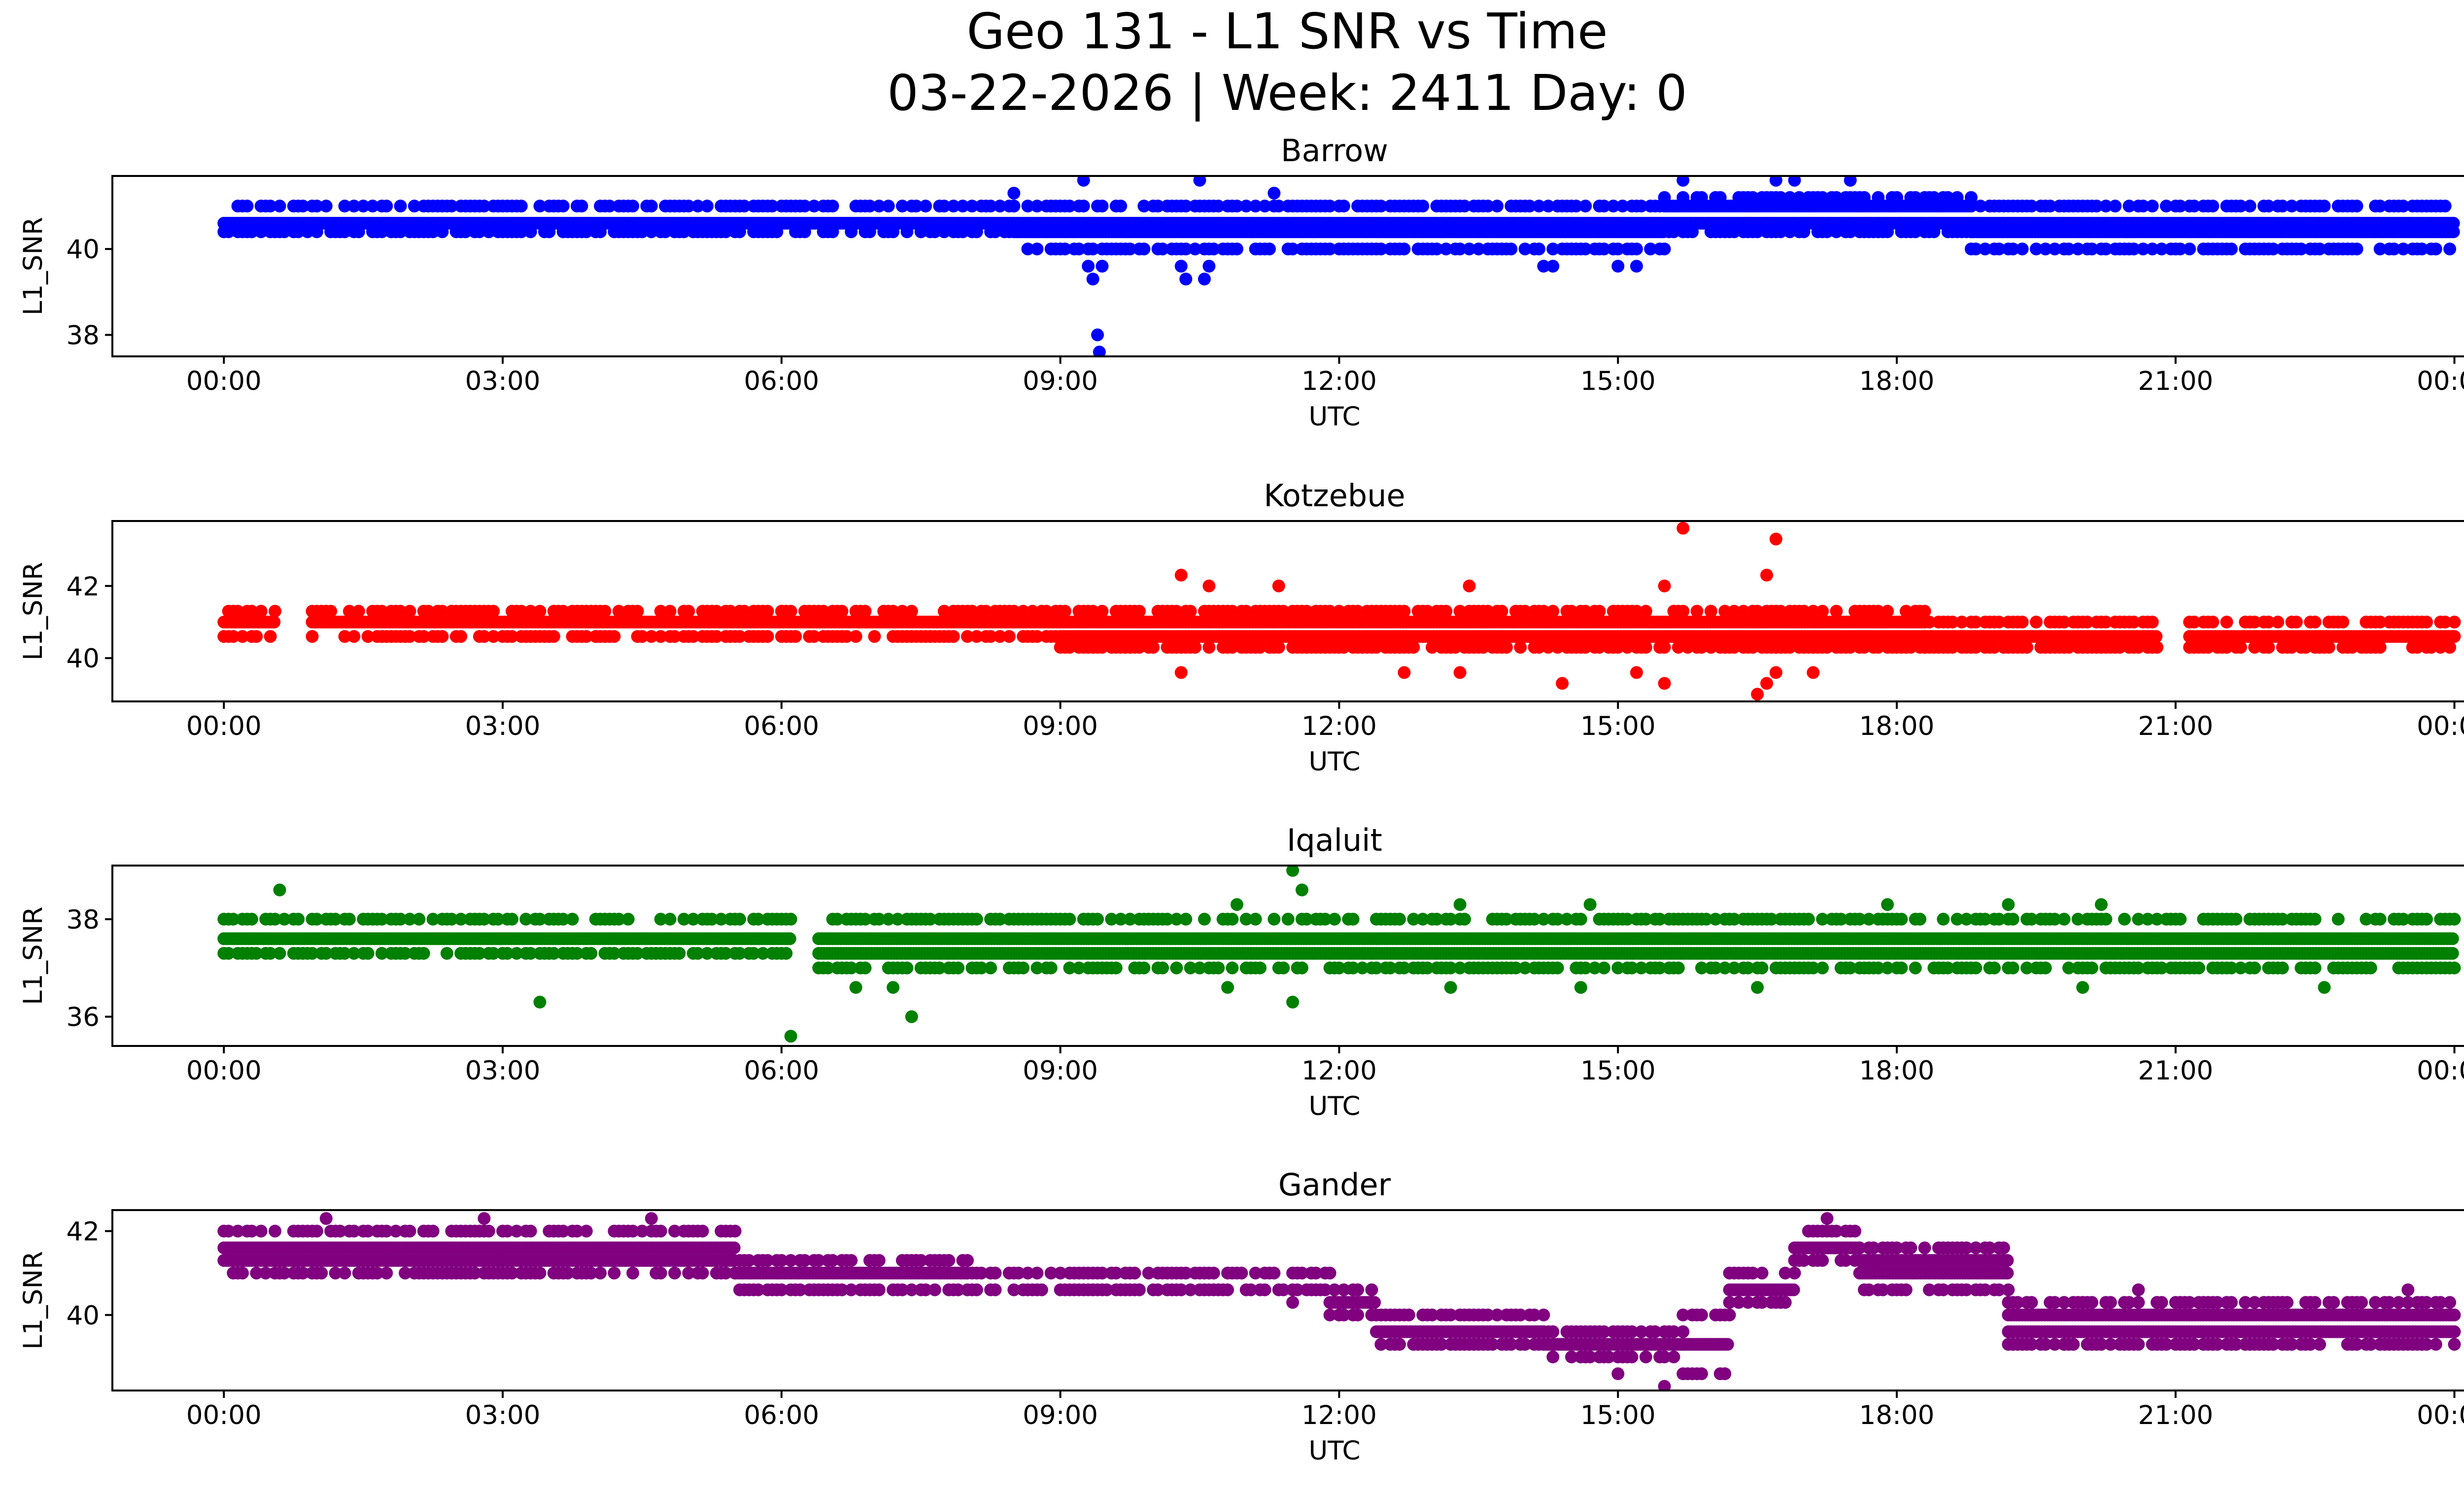  I want to click on x-tick-label: 12:00, so click(1339, 381).